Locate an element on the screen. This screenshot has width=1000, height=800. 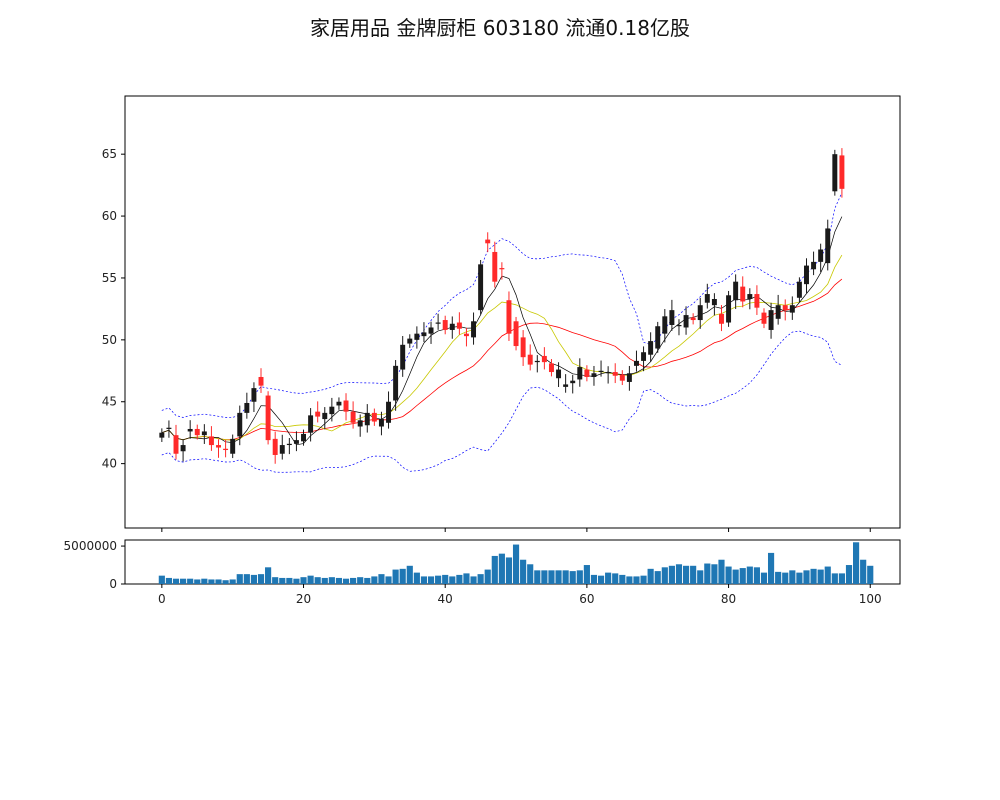
x-tick-label: 80 is located at coordinates (728, 599).